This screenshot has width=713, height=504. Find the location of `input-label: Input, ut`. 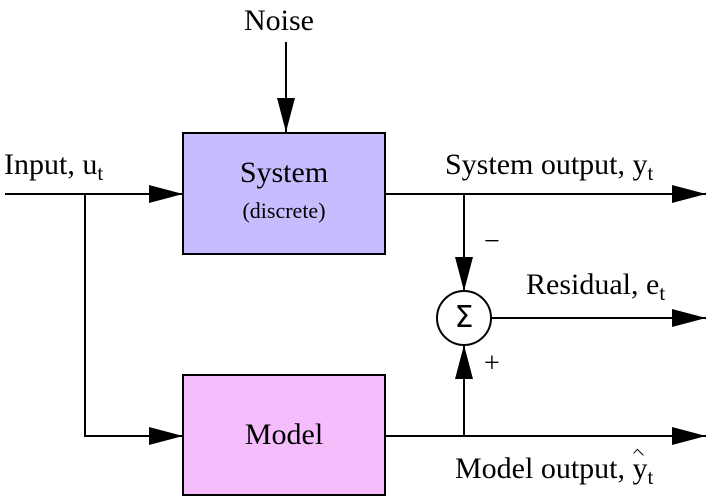

input-label: Input, ut is located at coordinates (53, 166).